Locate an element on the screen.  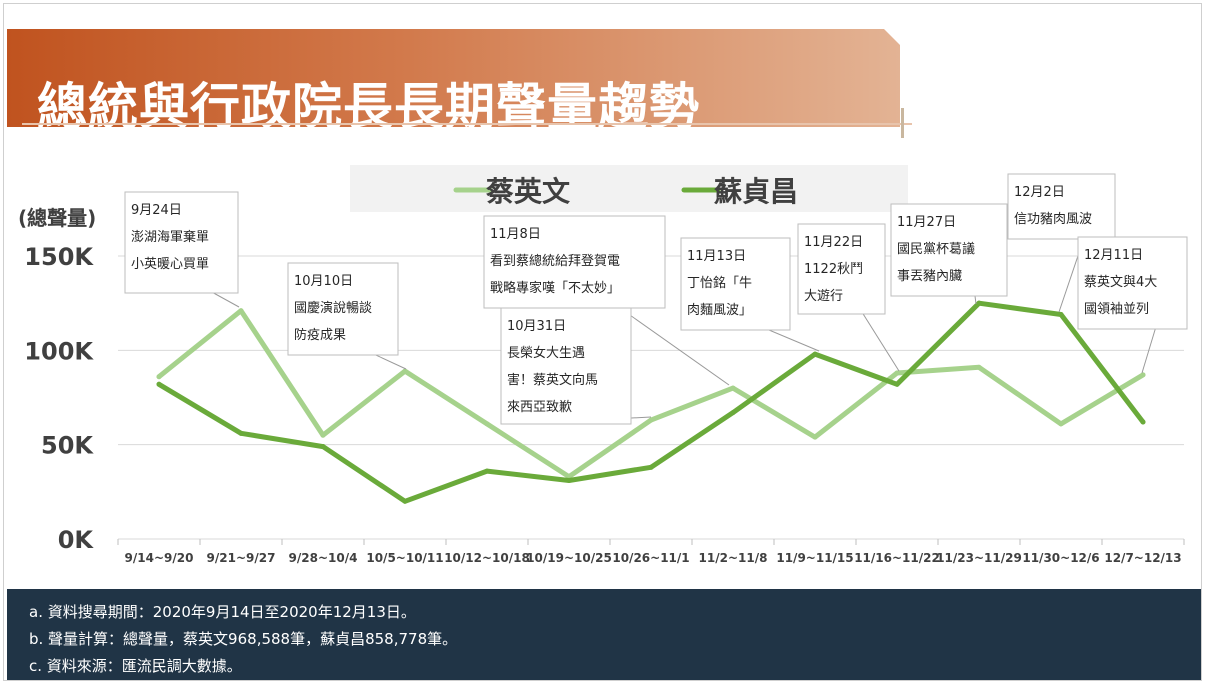
annotation-text: 蔡英文與4大 is located at coordinates (1120, 282).